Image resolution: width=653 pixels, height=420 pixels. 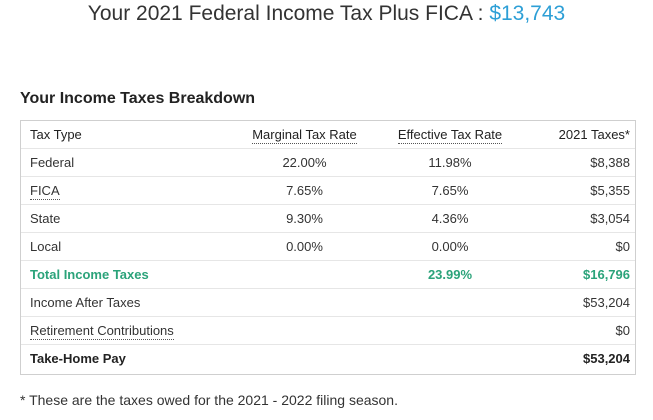 I want to click on table-row-local: Local 0.00% 0.00% $0, so click(x=328, y=247).